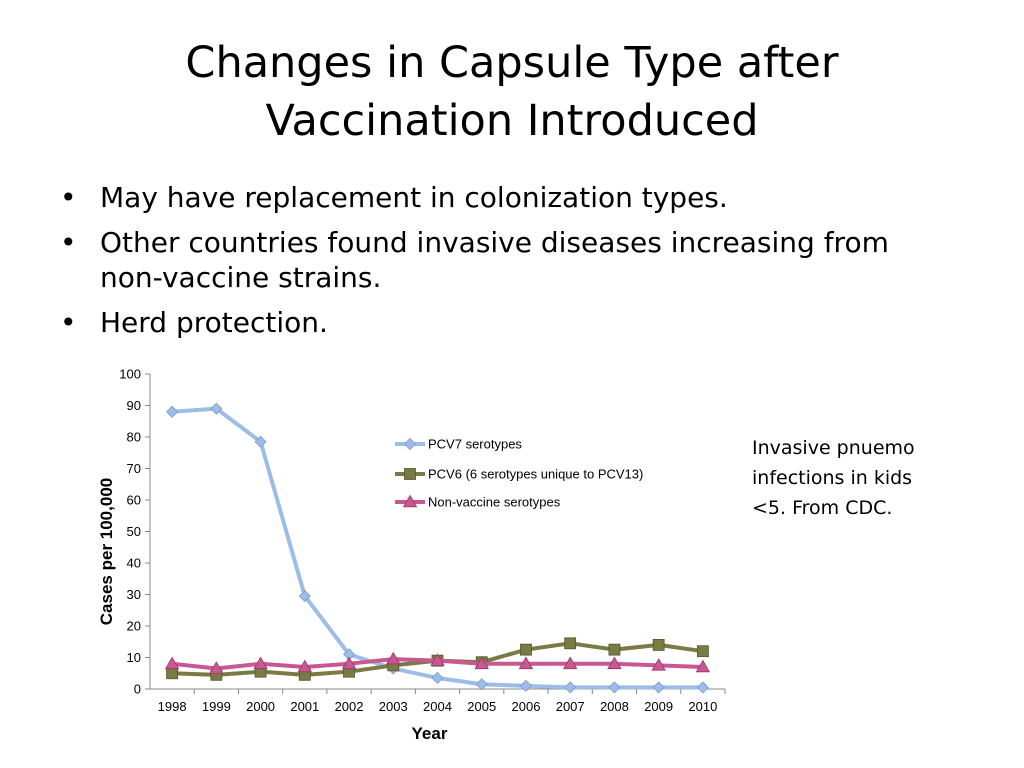  Describe the element at coordinates (134, 500) in the screenshot. I see `y-tick-label: 60` at that location.